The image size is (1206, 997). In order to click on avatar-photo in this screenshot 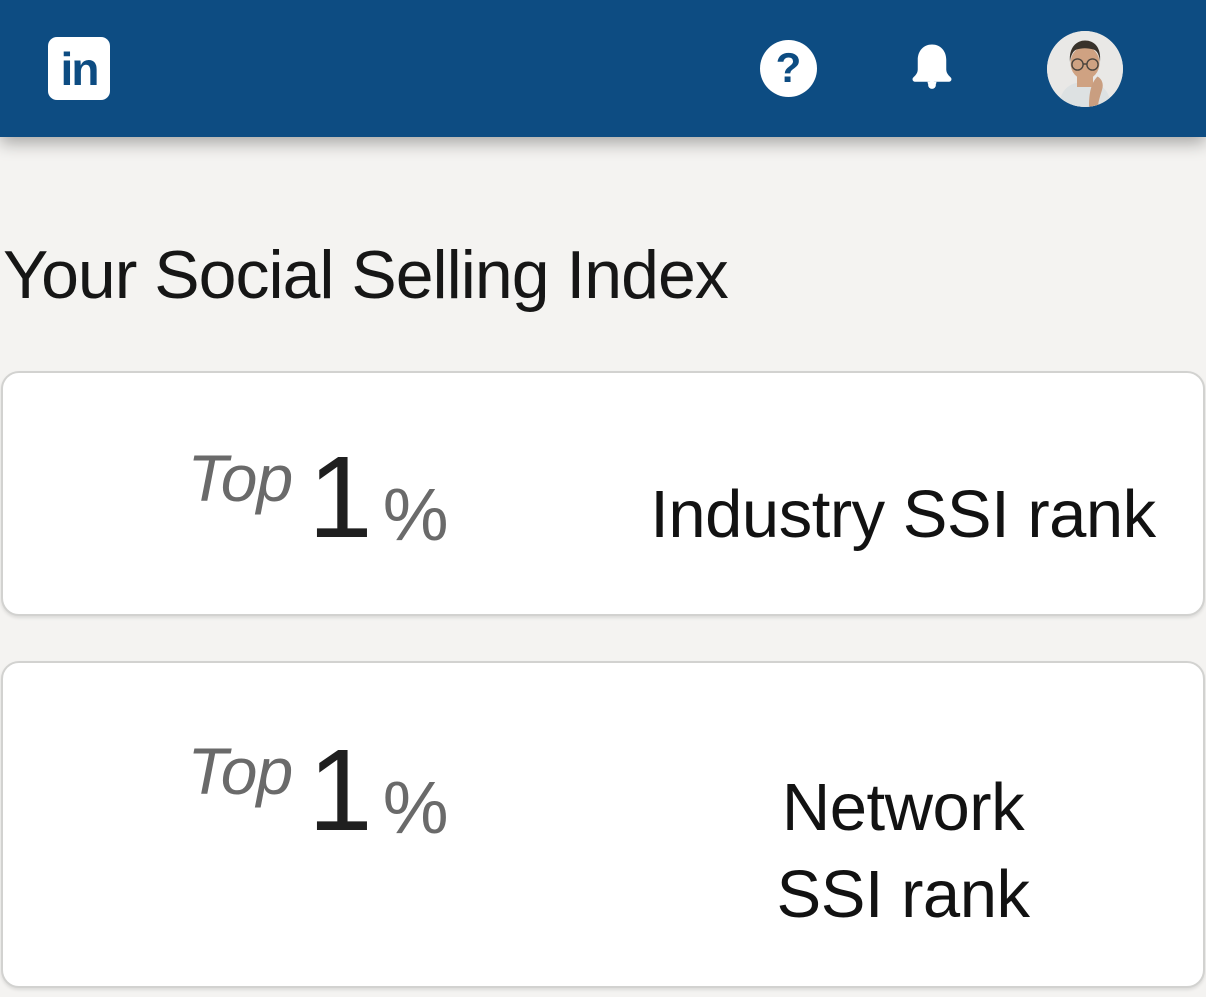, I will do `click(1085, 68)`.